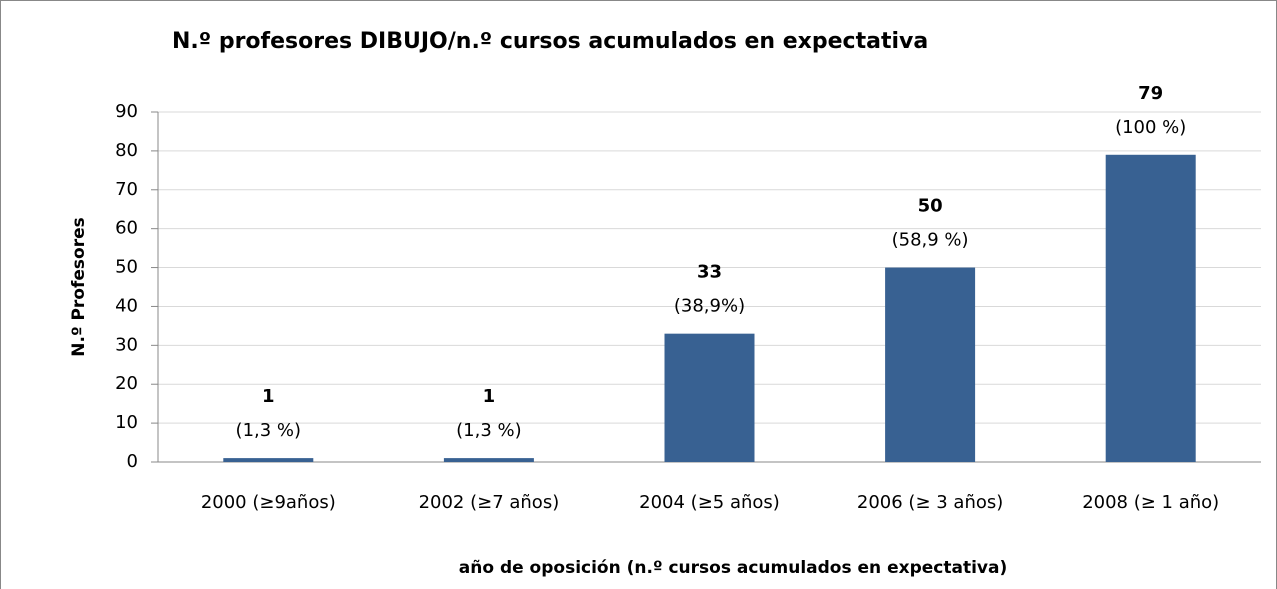  What do you see at coordinates (126, 189) in the screenshot?
I see `y-tick-label: 70` at bounding box center [126, 189].